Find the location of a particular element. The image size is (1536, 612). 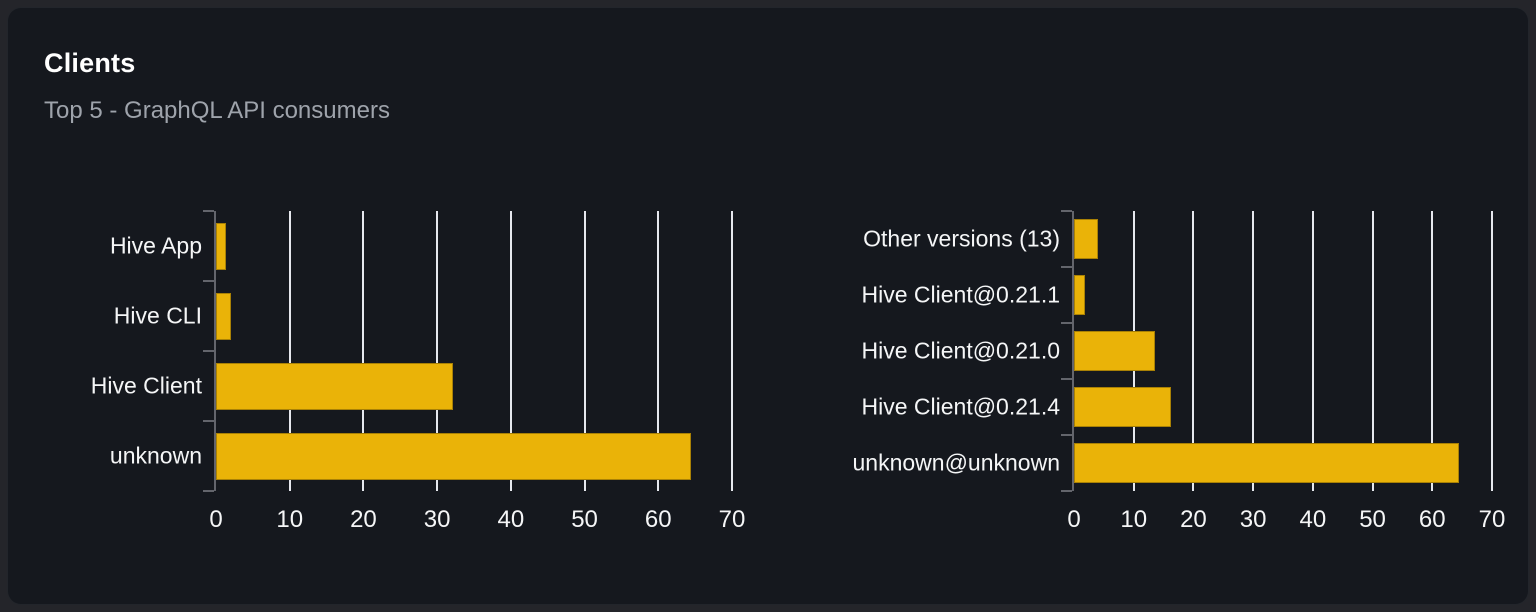

card-title: Clients is located at coordinates (90, 63).